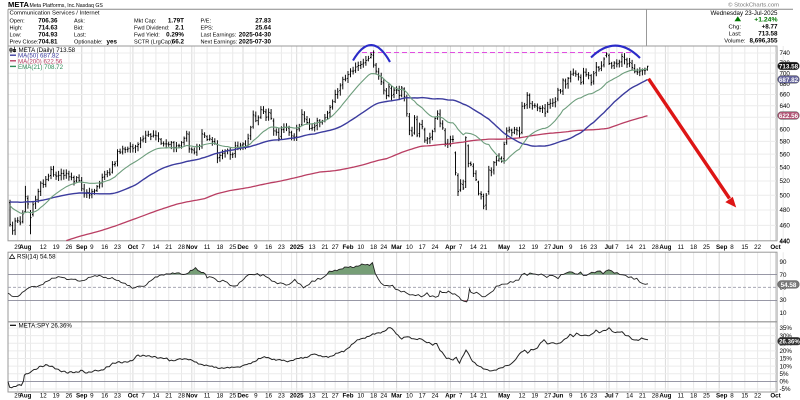 Image resolution: width=800 pixels, height=400 pixels. I want to click on svg-text:Communication Services / Inter: Communication Services / Internet, so click(55, 14).